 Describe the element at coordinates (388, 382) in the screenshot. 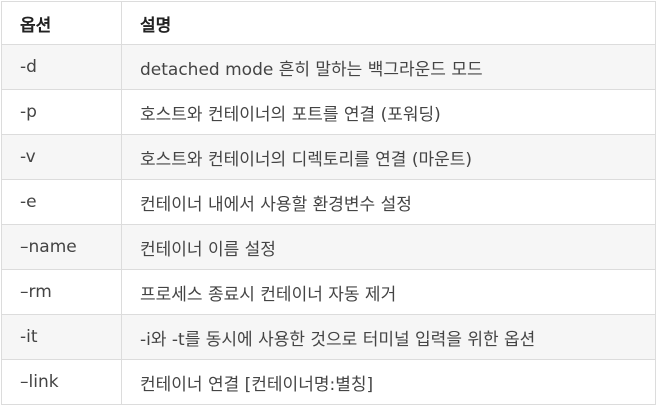

I see `description-cell: 컨테이너 연결 [컨테이너명:별칭]` at that location.